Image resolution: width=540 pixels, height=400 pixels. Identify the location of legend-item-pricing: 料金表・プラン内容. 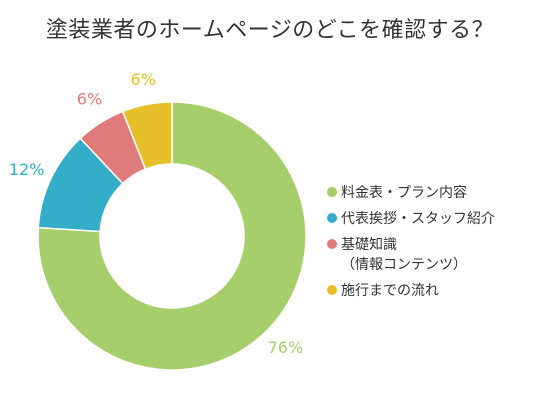
(411, 193).